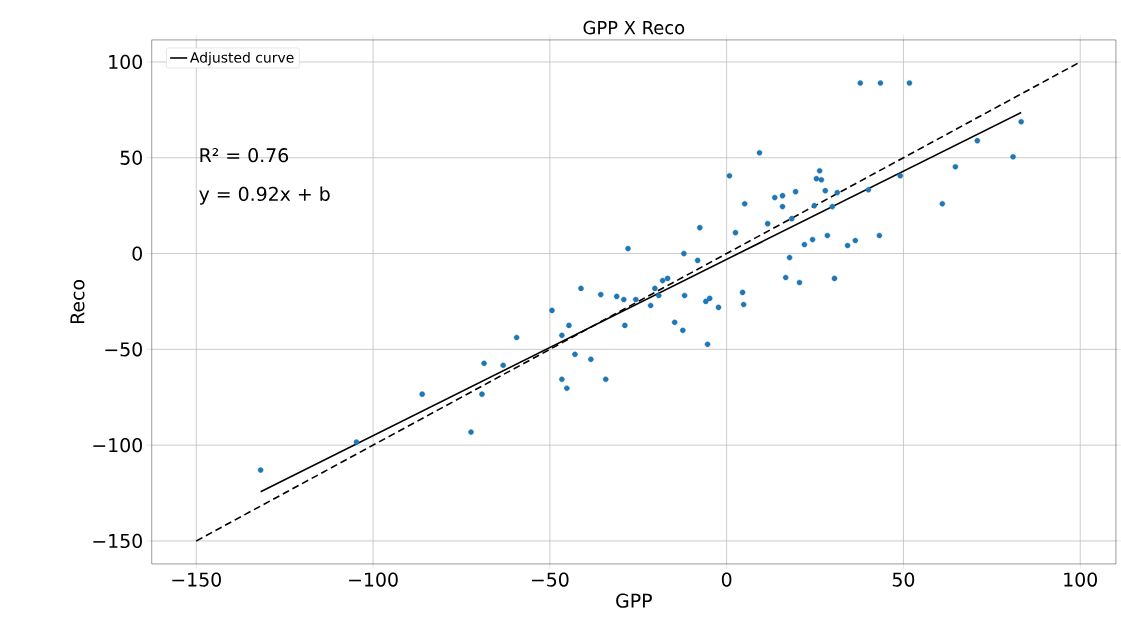 The width and height of the screenshot is (1121, 628). Describe the element at coordinates (117, 445) in the screenshot. I see `y-tick-label: −100` at that location.